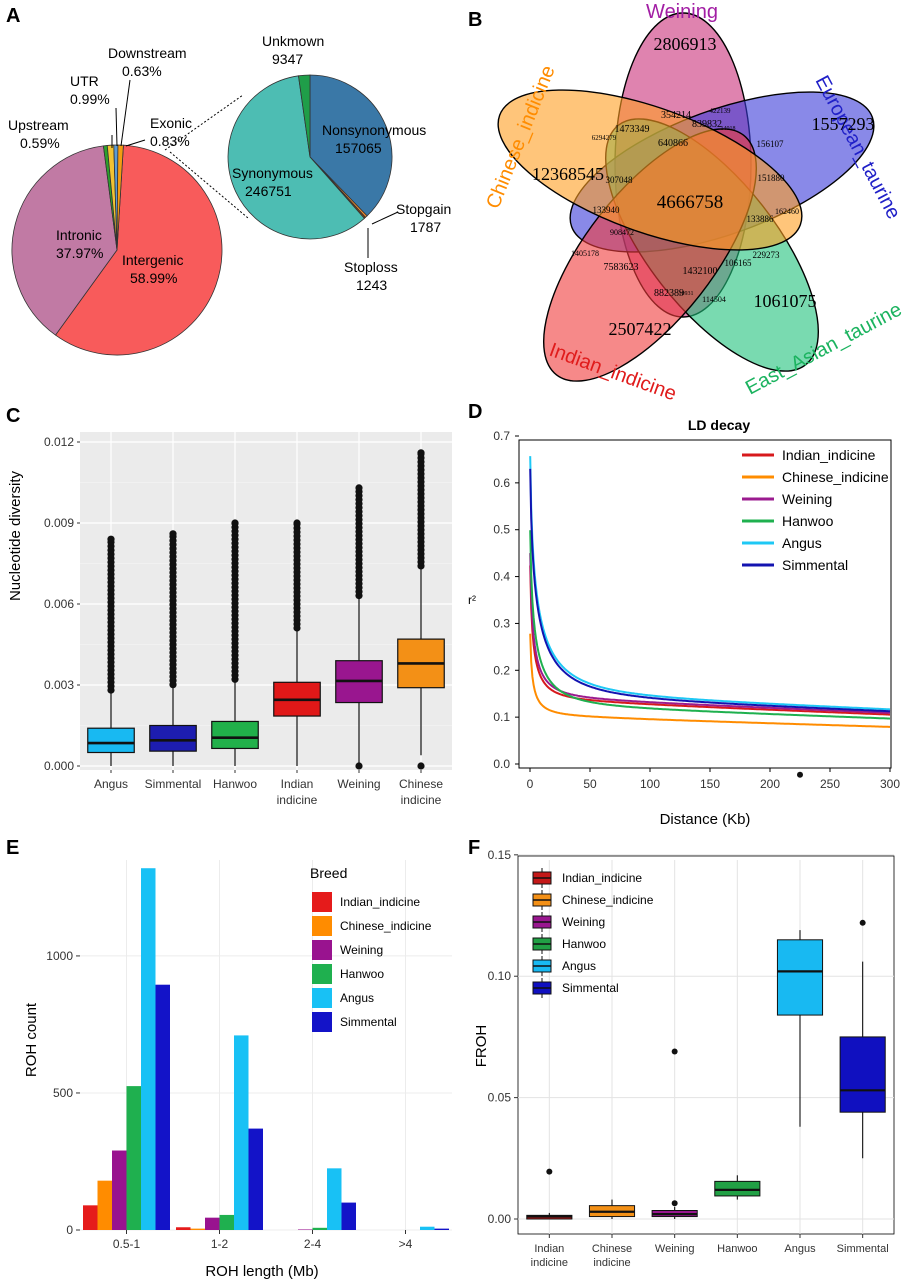 The image size is (906, 1287). What do you see at coordinates (59, 604) in the screenshot?
I see `y-tick-label: 0.006` at bounding box center [59, 604].